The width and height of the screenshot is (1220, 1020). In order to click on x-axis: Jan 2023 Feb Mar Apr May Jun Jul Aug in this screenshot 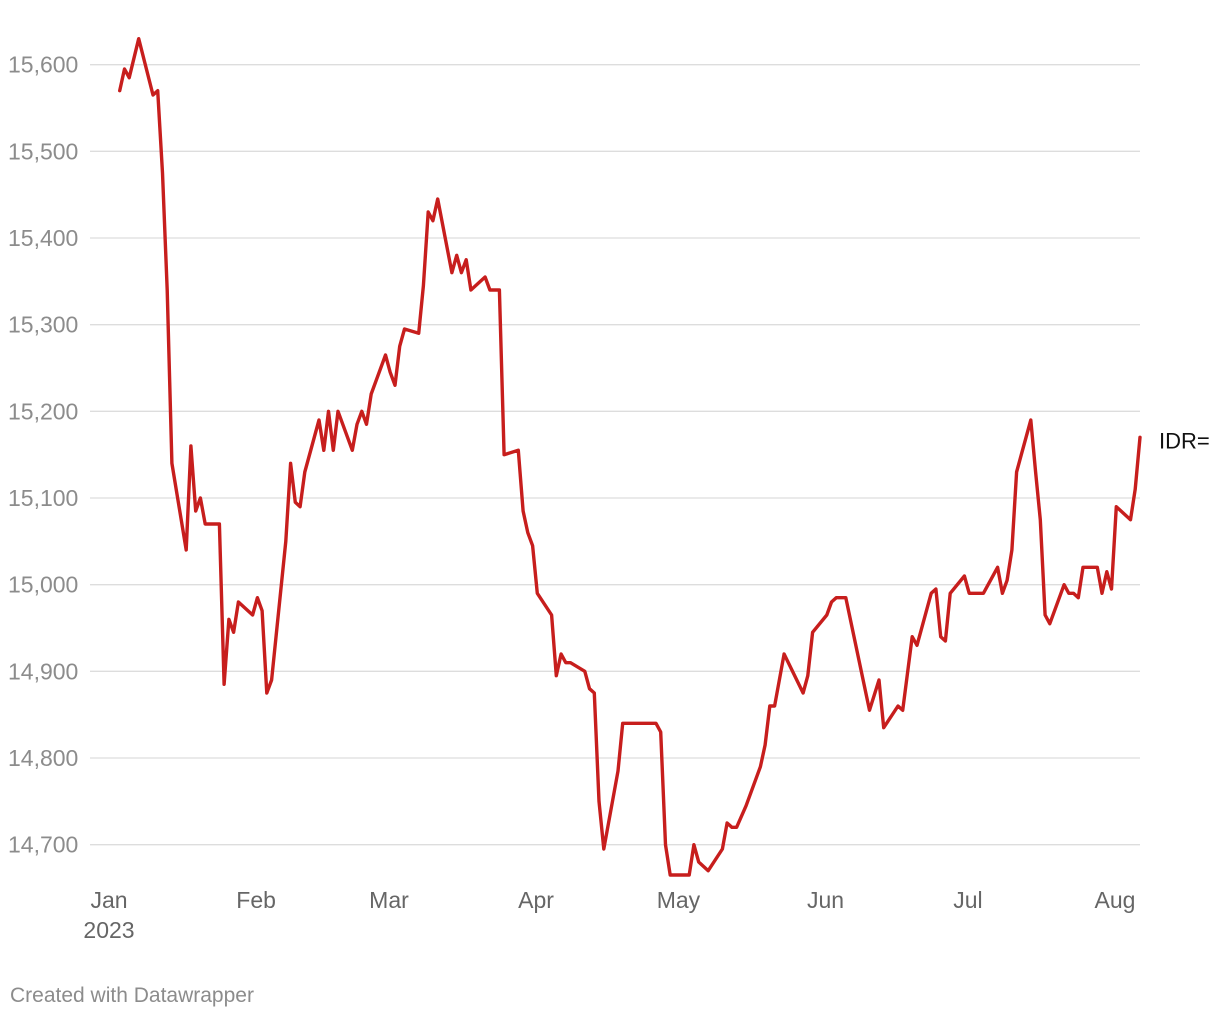, I will do `click(609, 915)`.